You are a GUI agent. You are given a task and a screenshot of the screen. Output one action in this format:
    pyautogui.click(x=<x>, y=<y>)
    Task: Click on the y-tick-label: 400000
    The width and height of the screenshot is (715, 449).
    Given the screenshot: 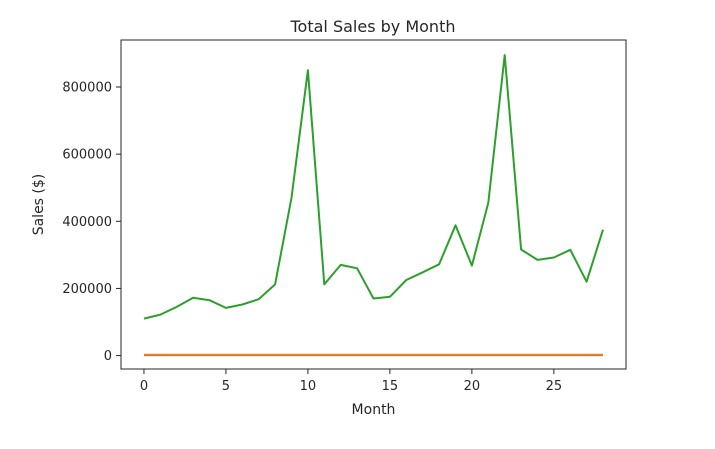 What is the action you would take?
    pyautogui.click(x=87, y=222)
    